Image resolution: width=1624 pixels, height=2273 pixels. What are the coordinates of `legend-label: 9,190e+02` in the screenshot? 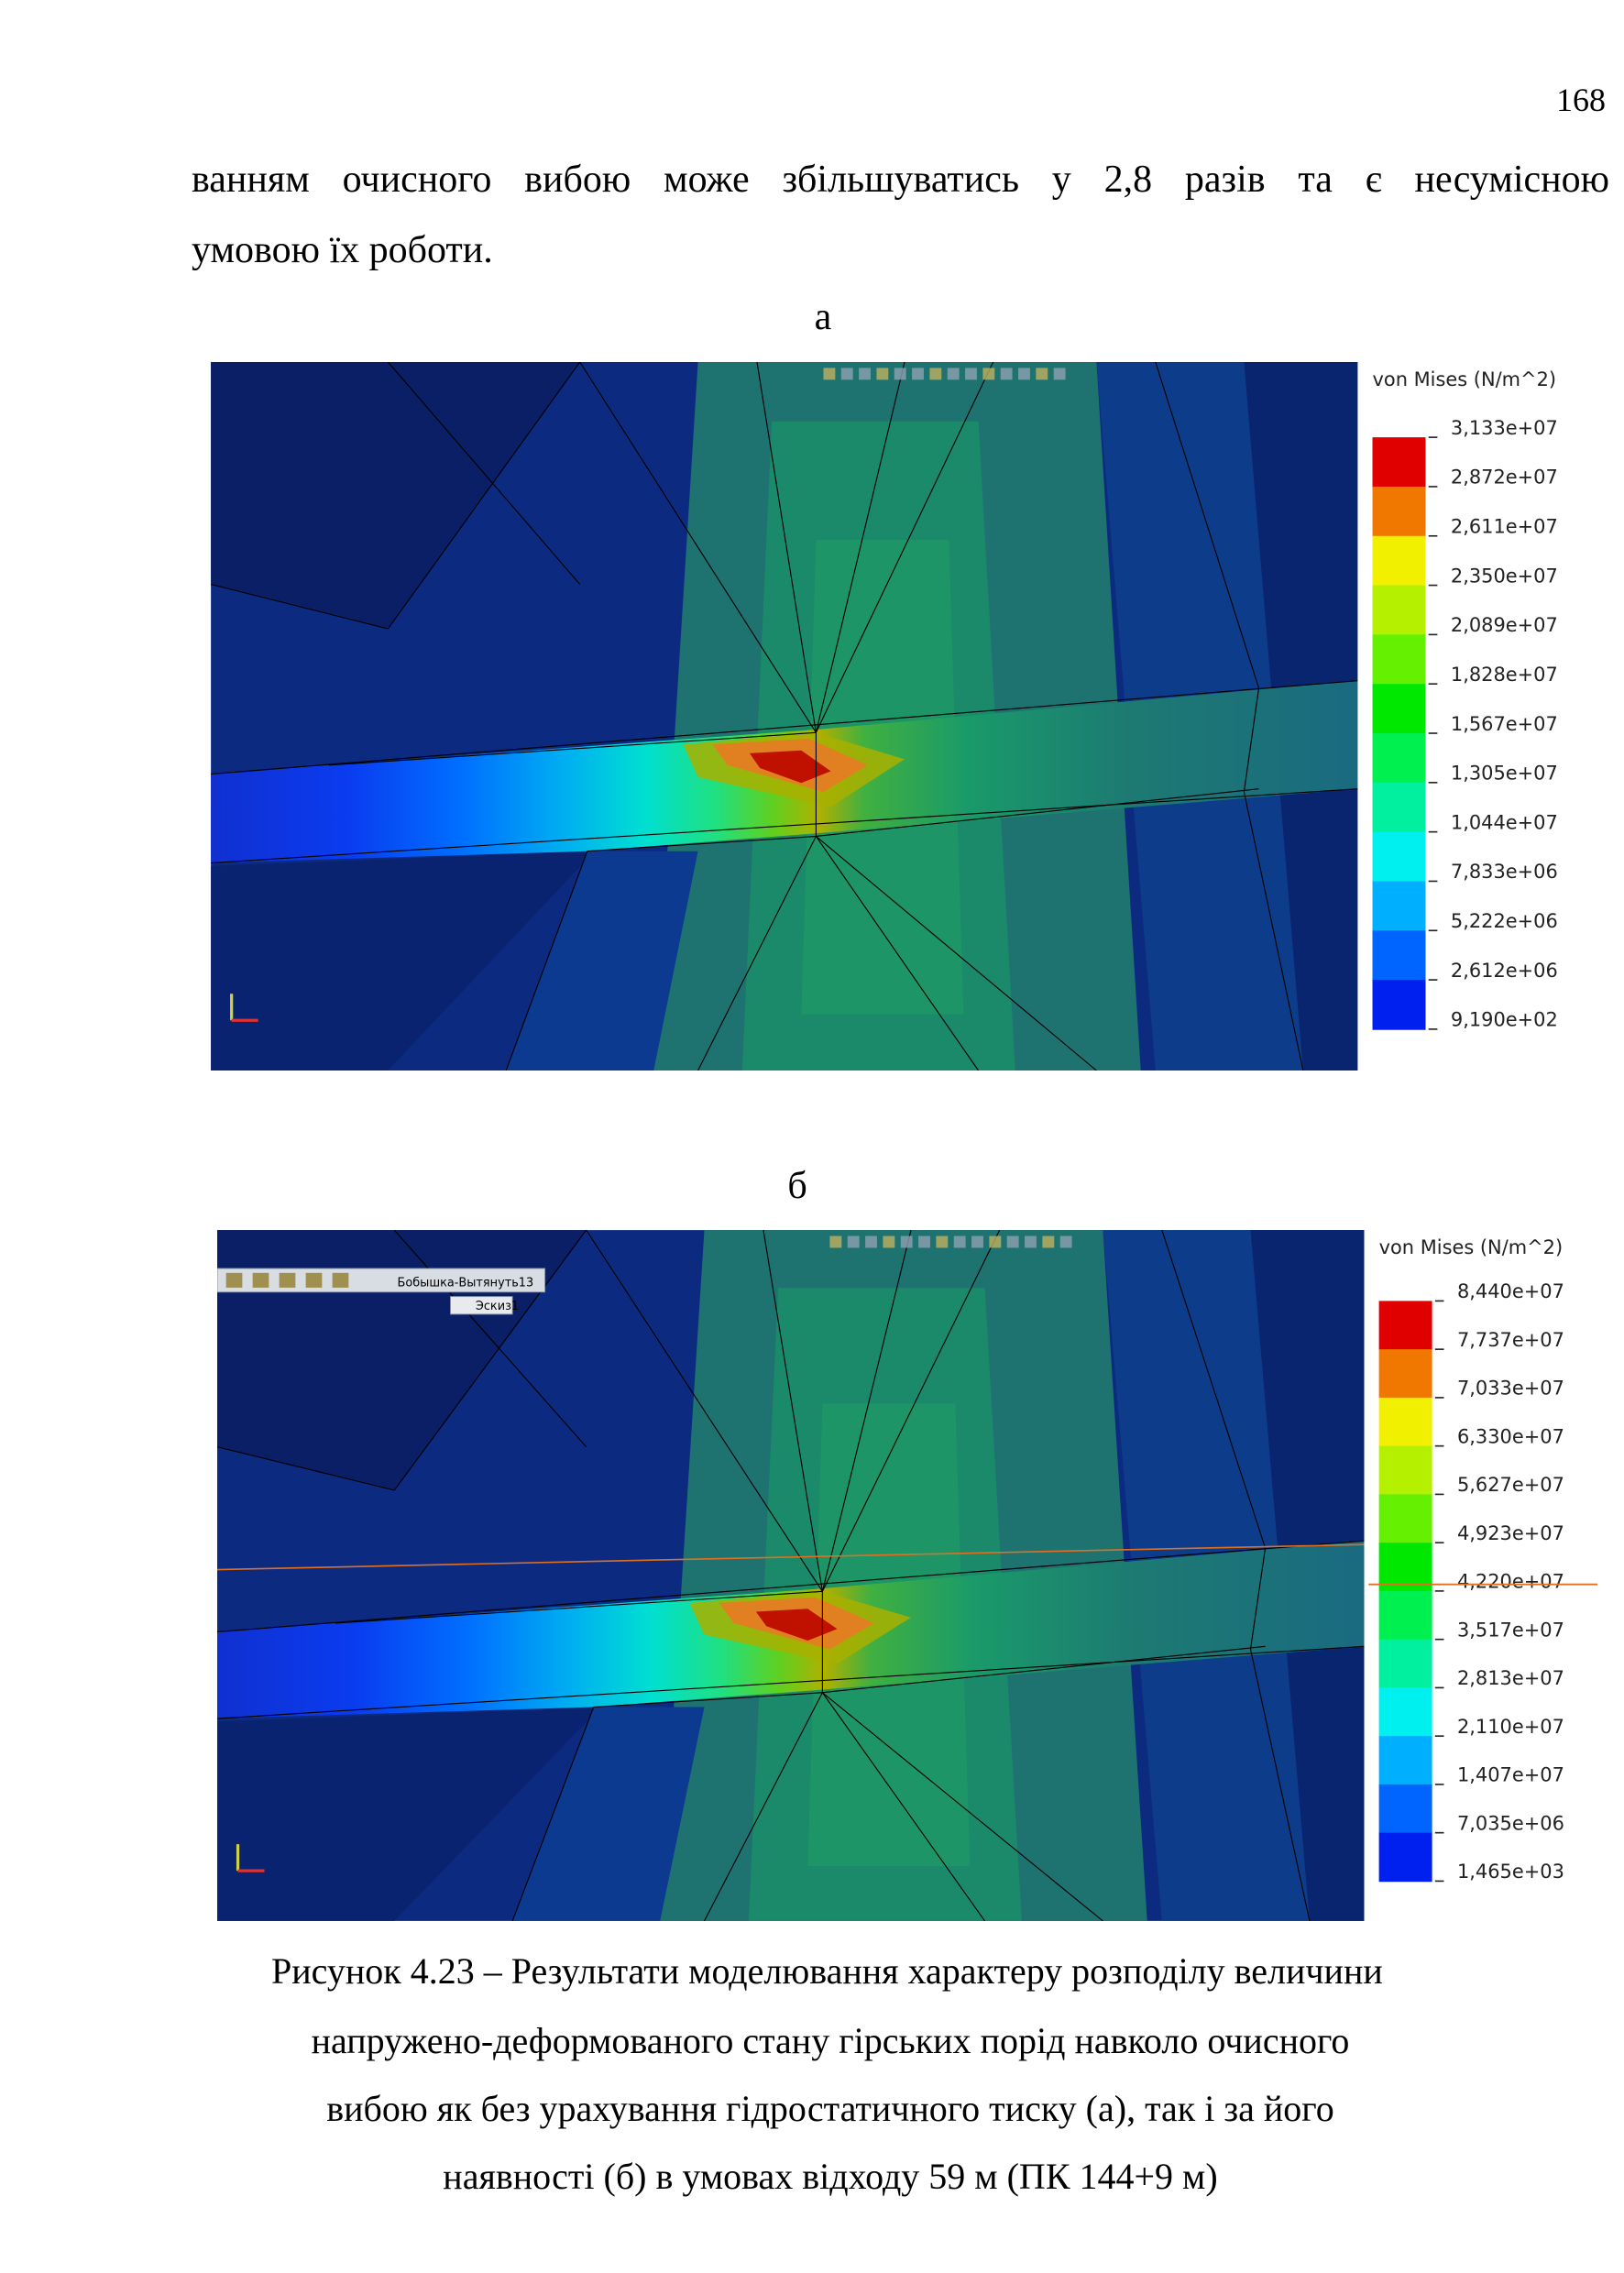 It's located at (1504, 1020).